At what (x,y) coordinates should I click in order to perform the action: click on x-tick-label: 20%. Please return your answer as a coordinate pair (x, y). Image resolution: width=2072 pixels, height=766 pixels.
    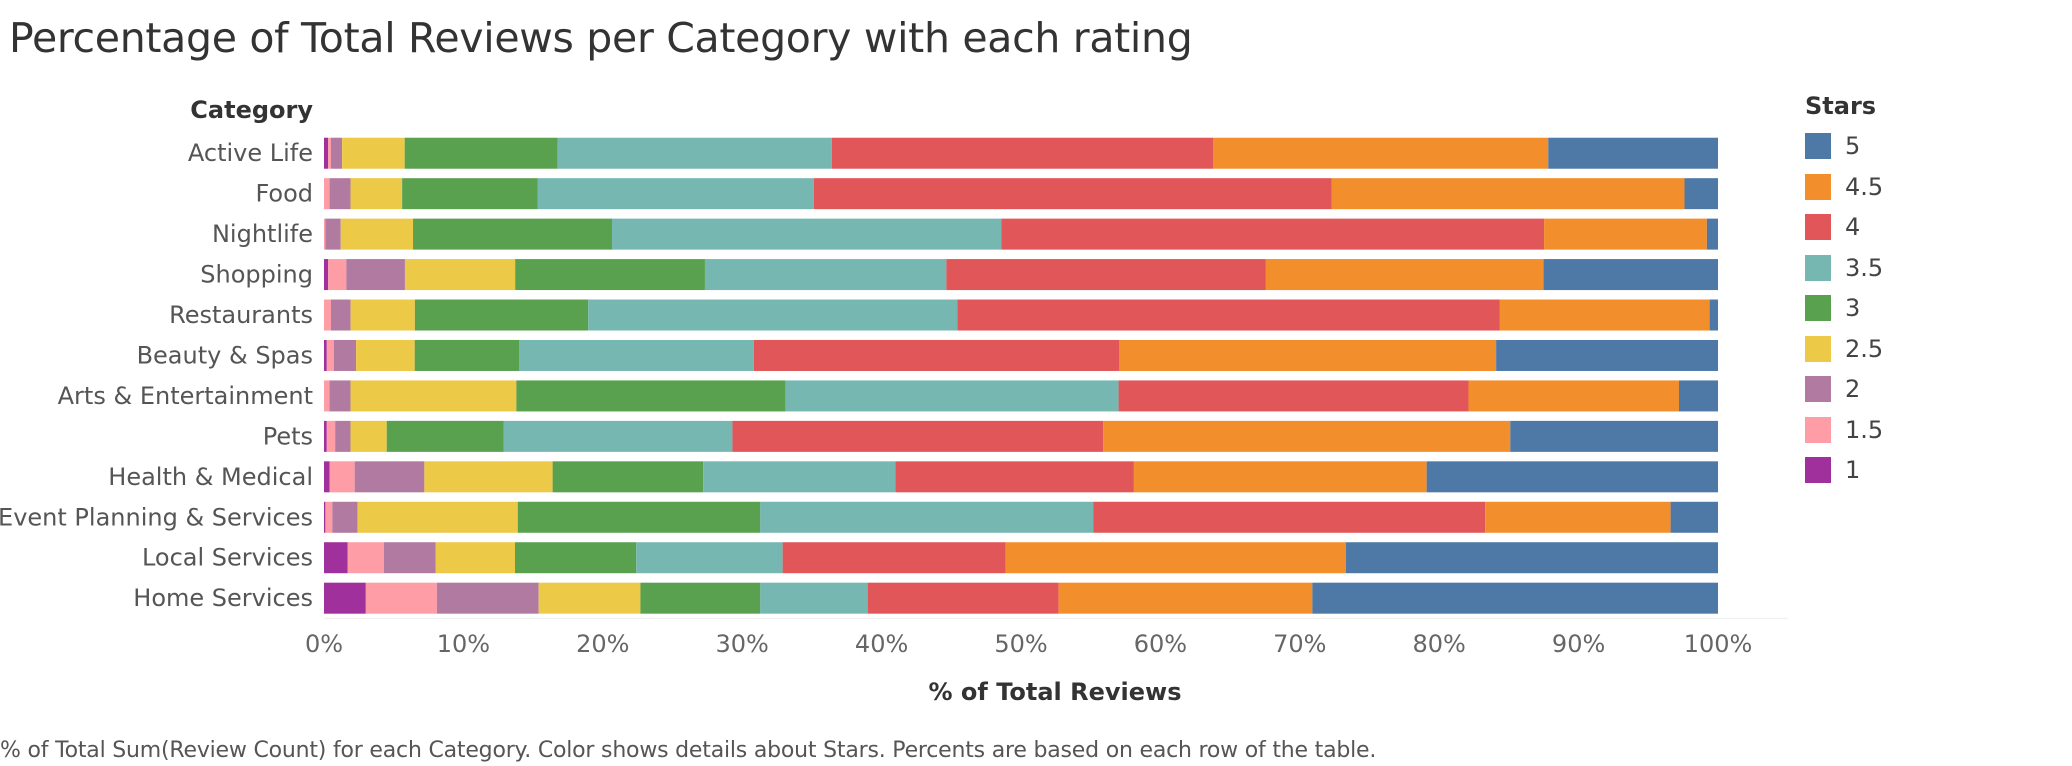
    Looking at the image, I should click on (602, 644).